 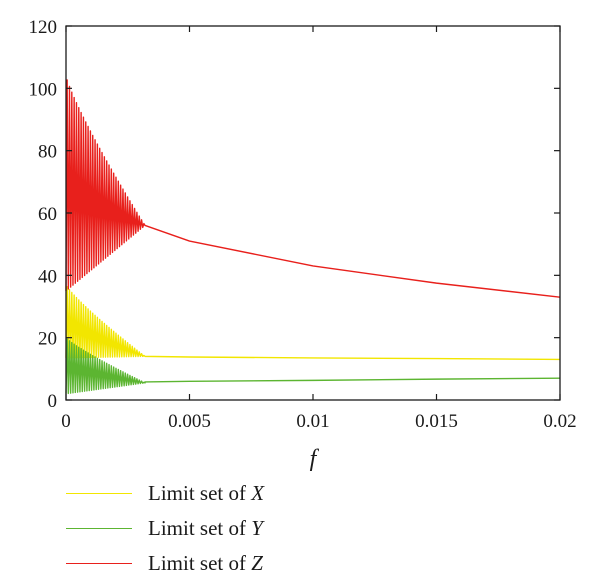 I want to click on x-tick-label: 0.02, so click(x=559, y=421).